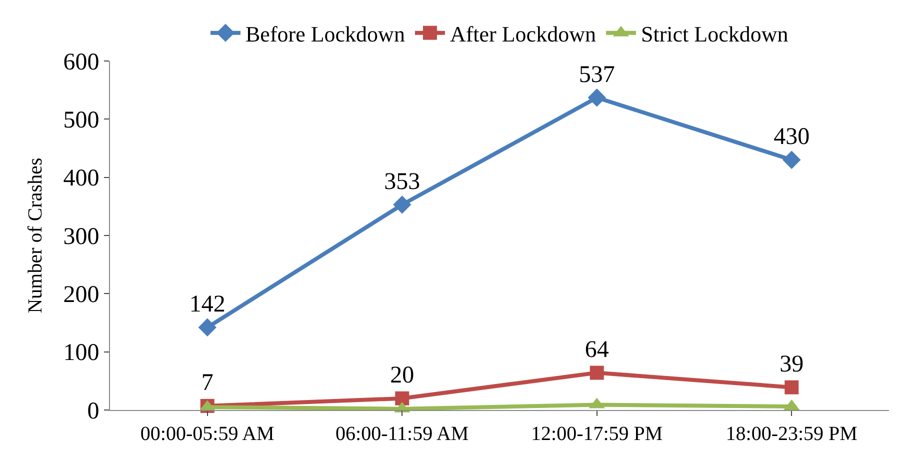  I want to click on legend-label: After Lockdown, so click(523, 33).